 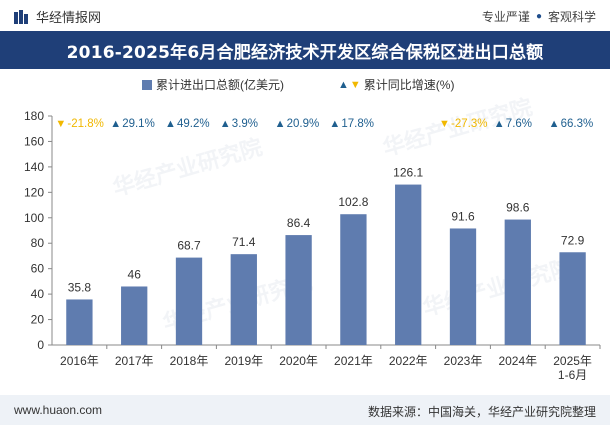 I want to click on chart-title: 2016-2025年6月合肥经济技术开发区综合保税区进出口总额, so click(x=305, y=52).